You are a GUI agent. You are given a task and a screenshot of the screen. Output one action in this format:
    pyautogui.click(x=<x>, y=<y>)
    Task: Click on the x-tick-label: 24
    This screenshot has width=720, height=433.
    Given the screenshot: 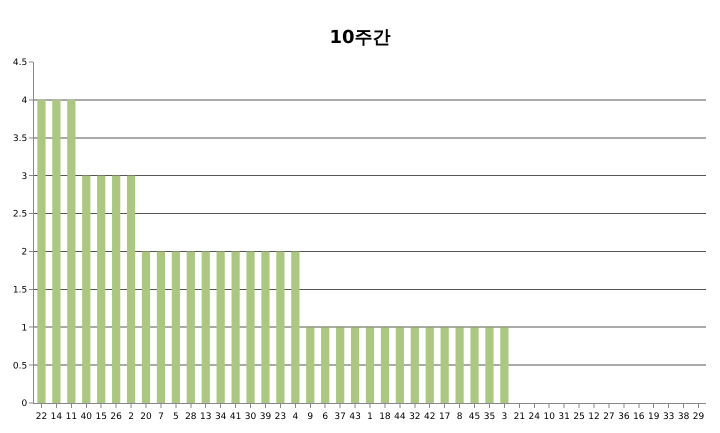 What is the action you would take?
    pyautogui.click(x=534, y=417)
    